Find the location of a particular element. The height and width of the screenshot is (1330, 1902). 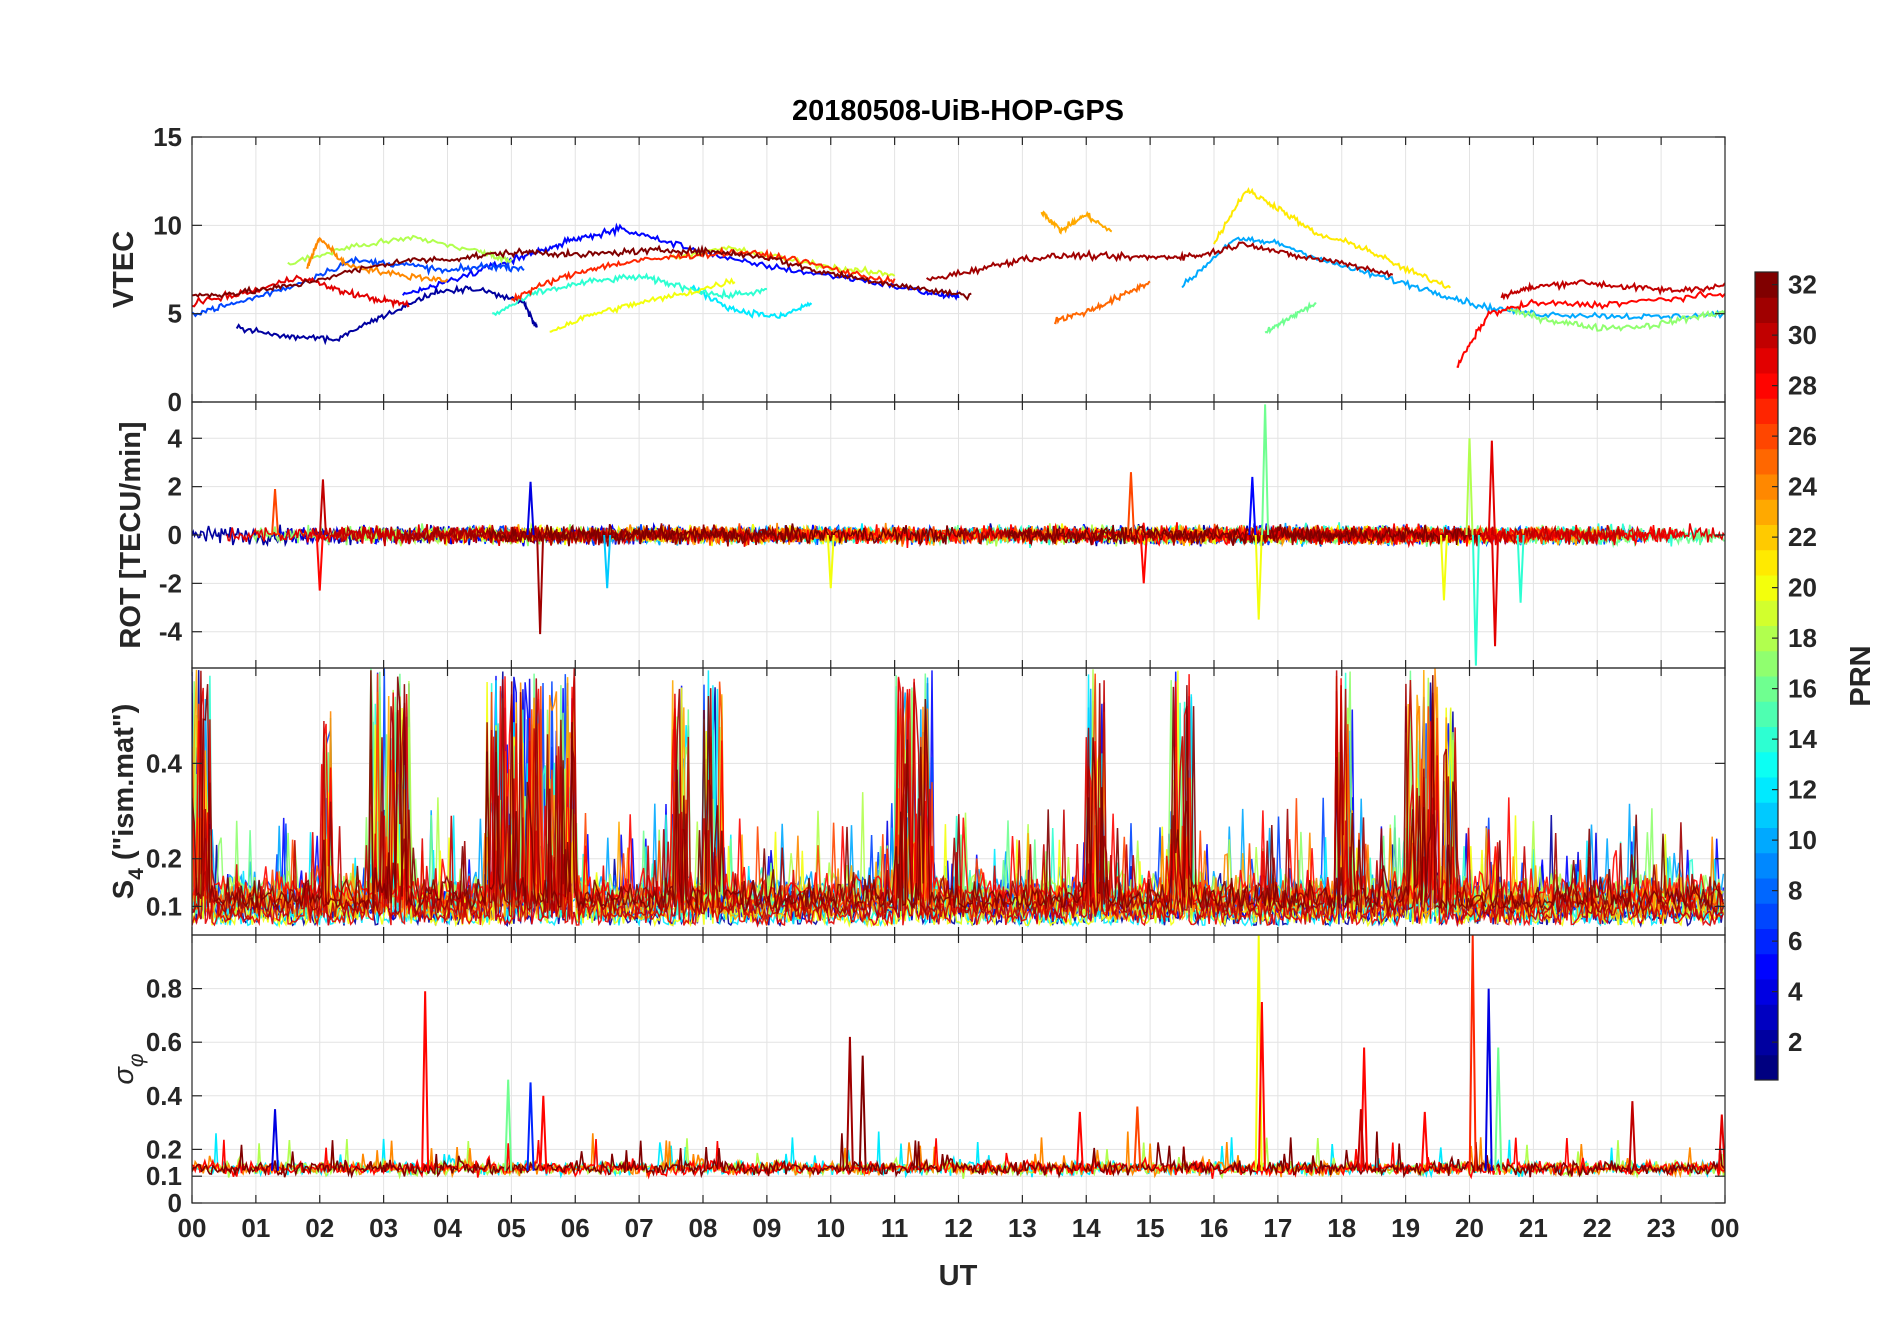

rot-y-tick-label: 0 is located at coordinates (175, 535).